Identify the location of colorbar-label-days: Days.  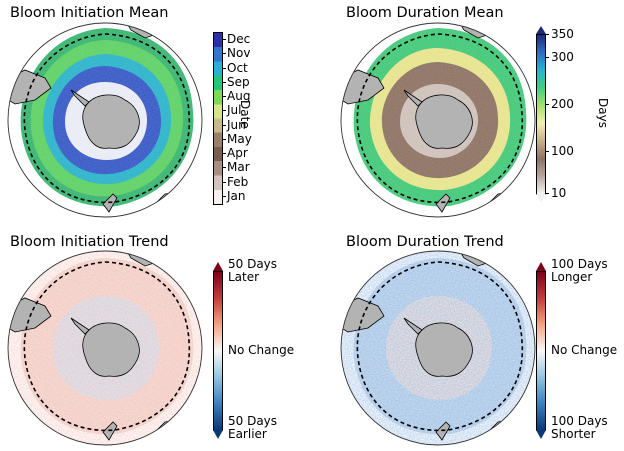
(603, 113).